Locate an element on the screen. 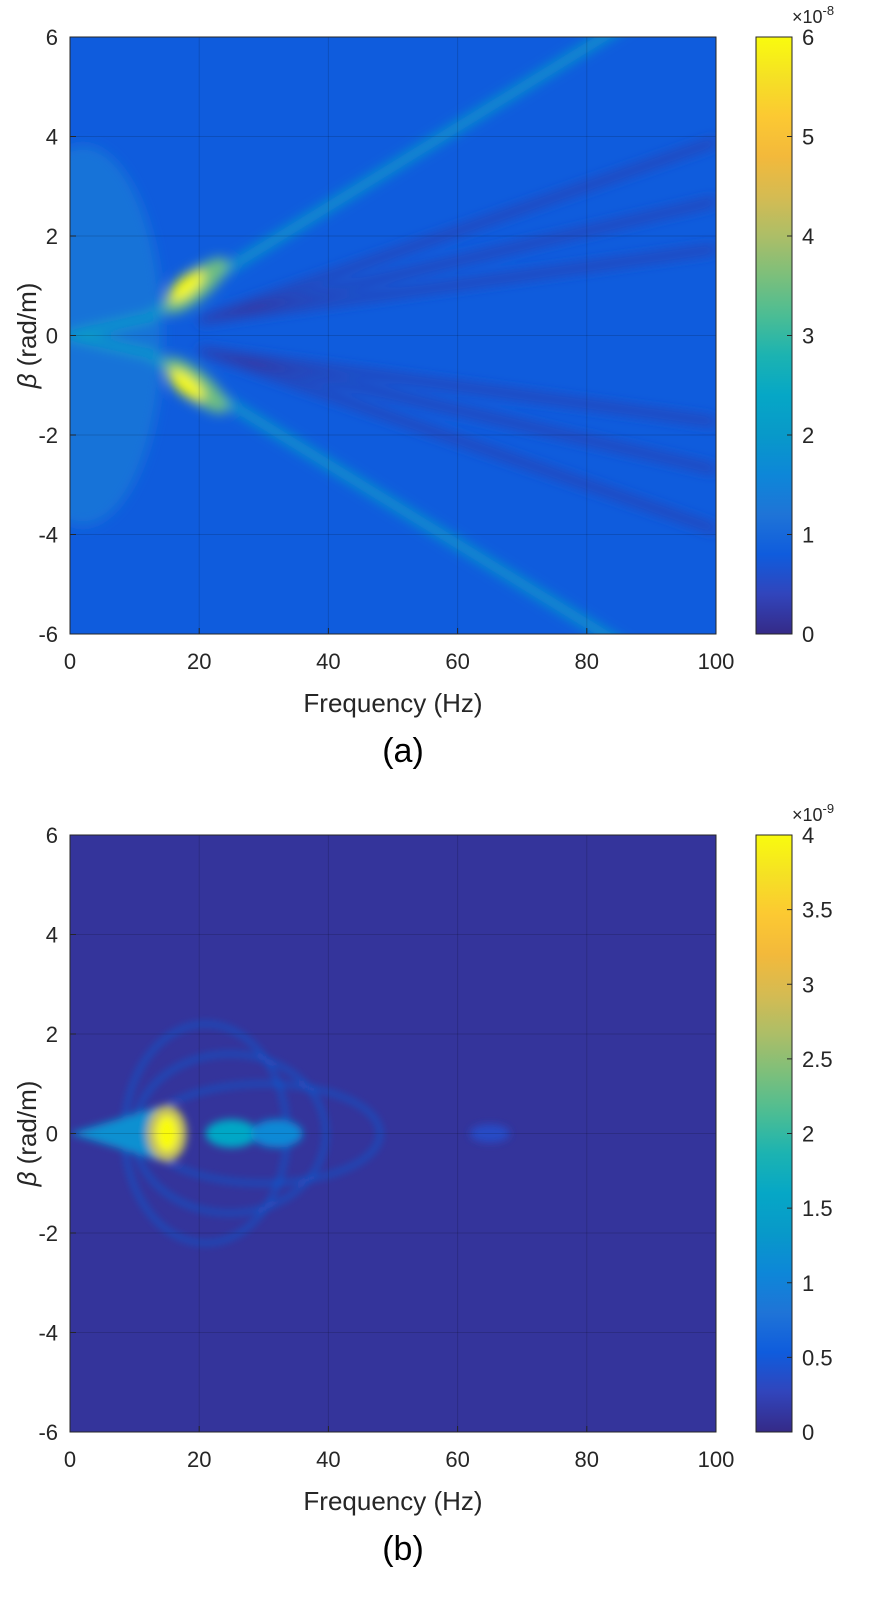 This screenshot has height=1605, width=872. wedge is located at coordinates (115, 1133).